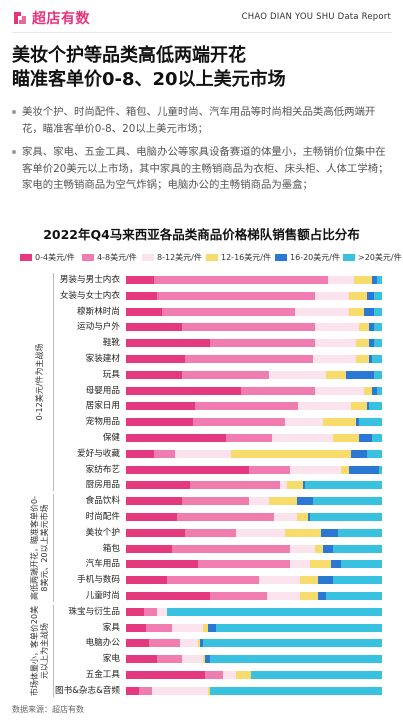  I want to click on category-label: 爱好与收藏, so click(98, 453).